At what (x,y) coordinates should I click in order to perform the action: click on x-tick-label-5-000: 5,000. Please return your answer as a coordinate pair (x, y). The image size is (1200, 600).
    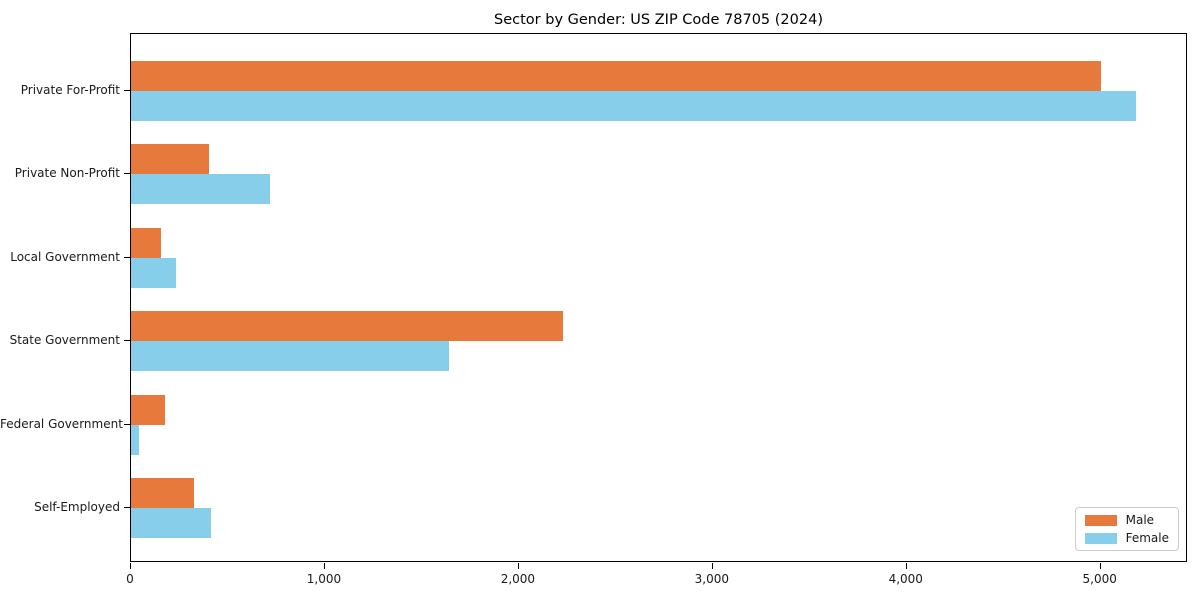
    Looking at the image, I should click on (1099, 579).